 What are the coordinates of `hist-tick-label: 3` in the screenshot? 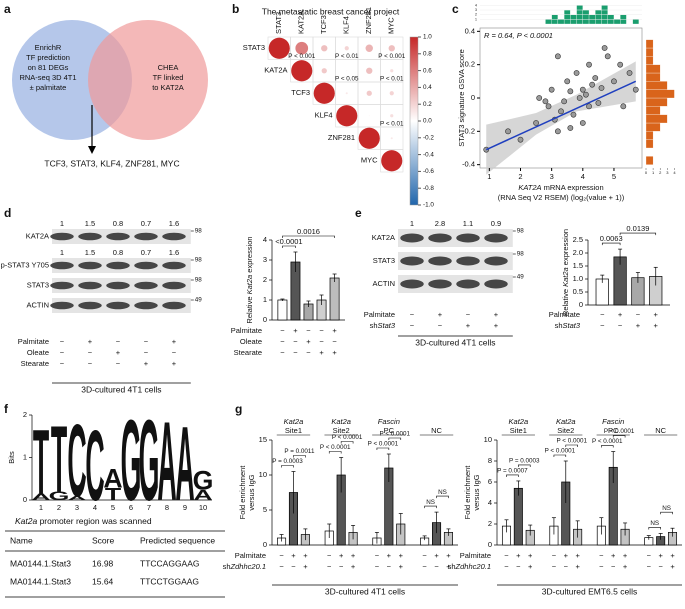 It's located at (667, 172).